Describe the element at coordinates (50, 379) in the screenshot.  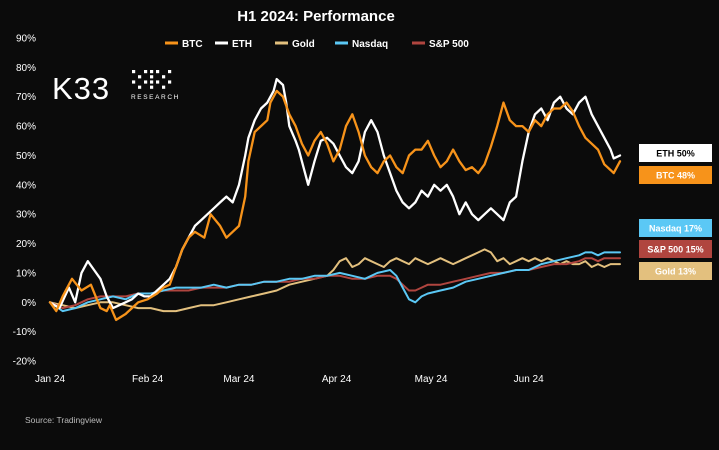
I see `x-tick-label: Jan 24` at that location.